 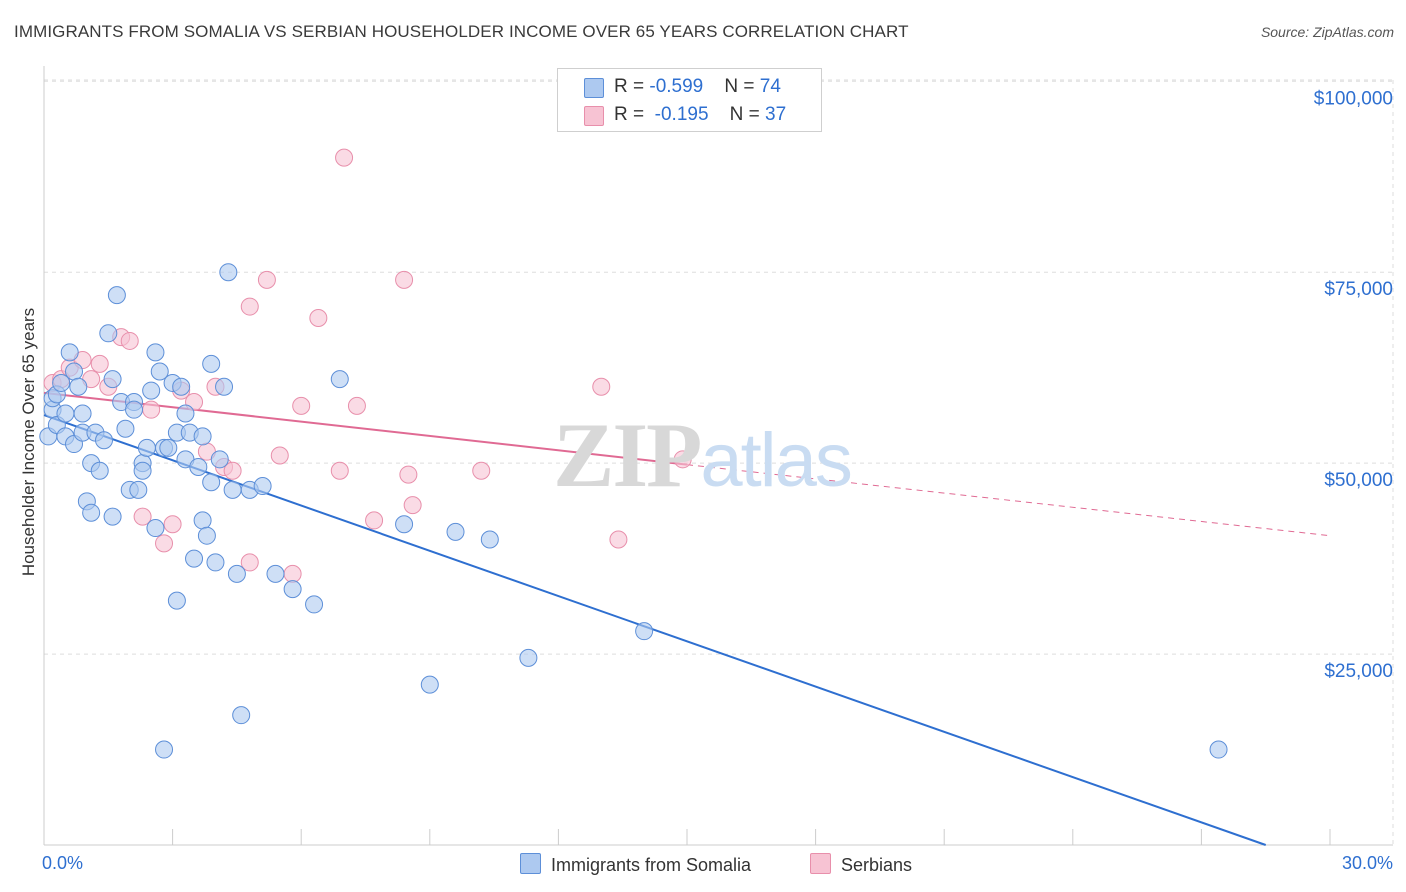 What do you see at coordinates (742, 86) in the screenshot?
I see `legend-n-label: N =` at bounding box center [742, 86].